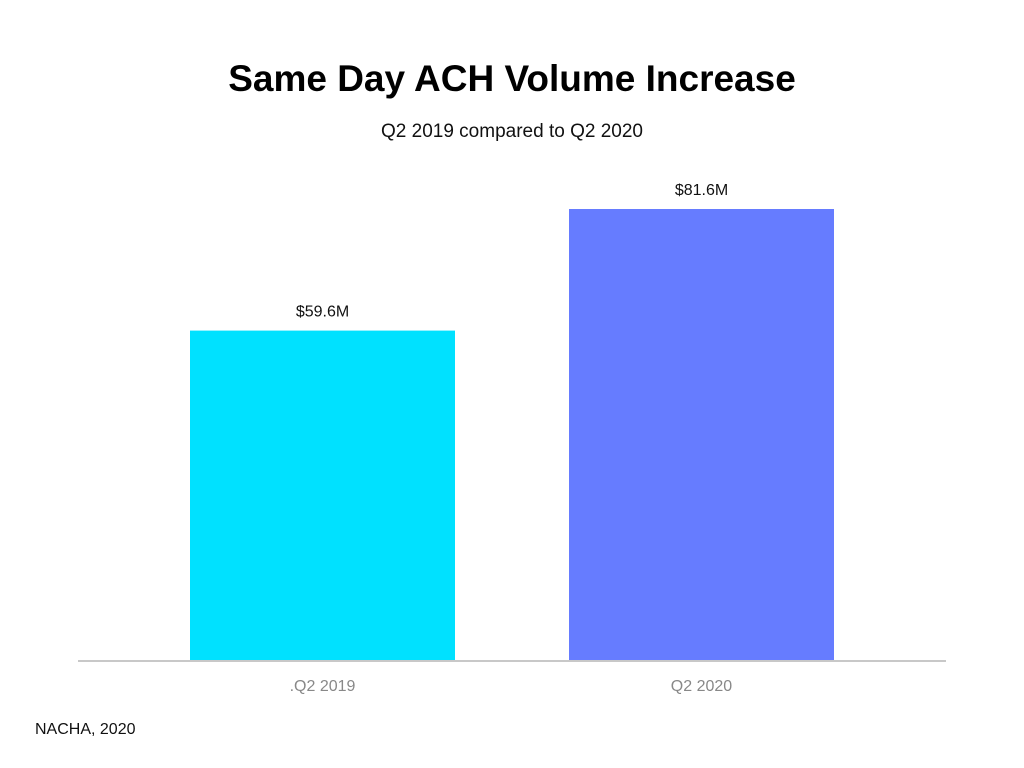 The height and width of the screenshot is (768, 1024). I want to click on bar, so click(322, 495).